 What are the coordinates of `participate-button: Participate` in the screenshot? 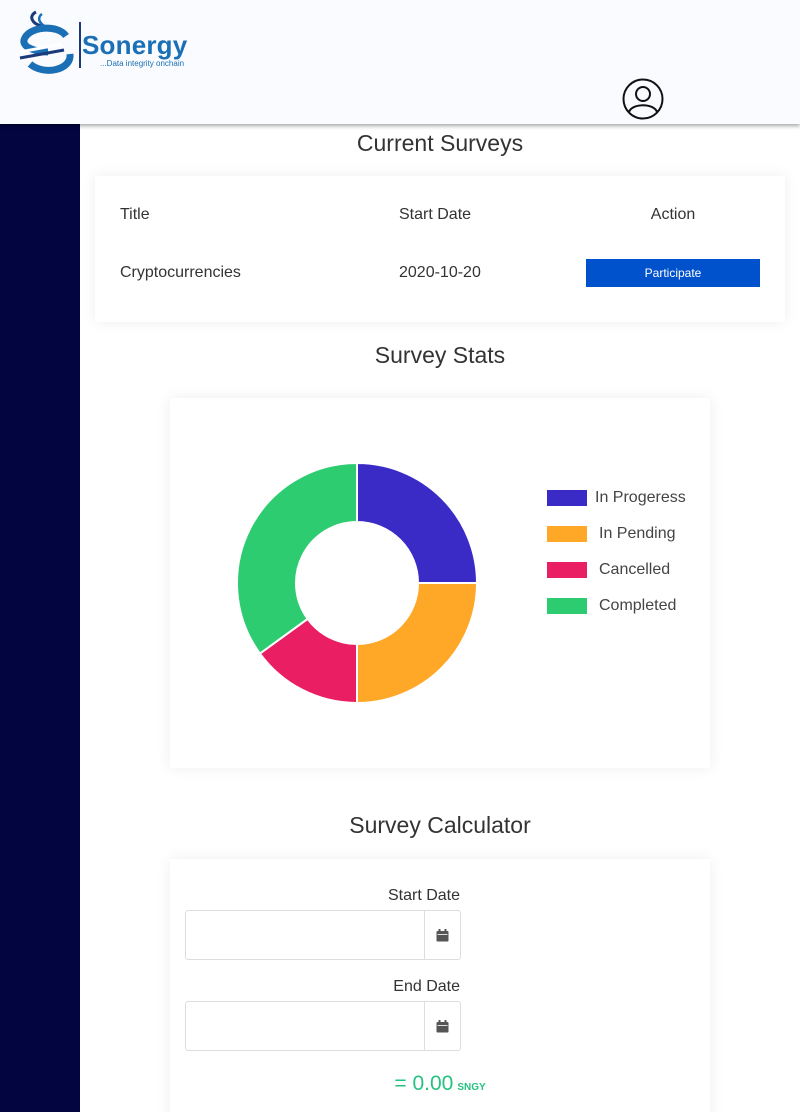 It's located at (673, 273).